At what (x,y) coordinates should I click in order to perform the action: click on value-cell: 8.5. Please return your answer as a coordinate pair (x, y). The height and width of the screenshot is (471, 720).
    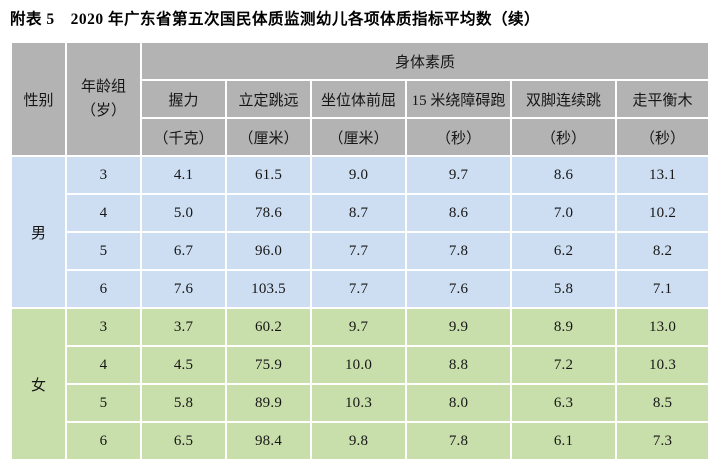
    Looking at the image, I should click on (663, 403).